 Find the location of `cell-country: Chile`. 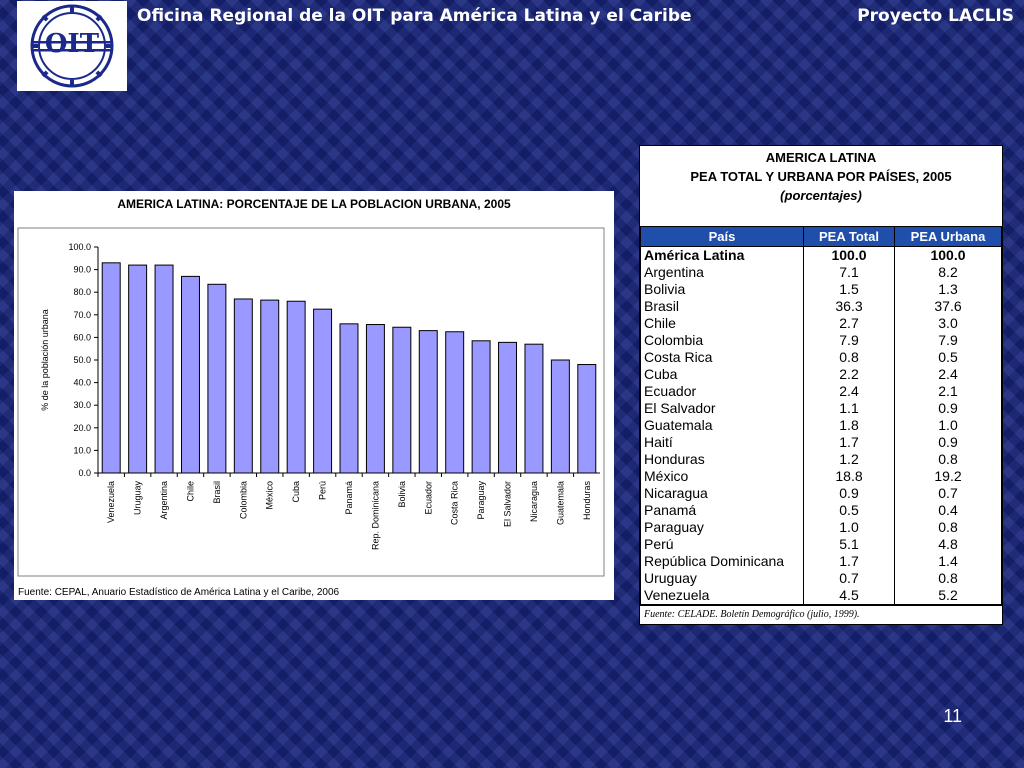

cell-country: Chile is located at coordinates (722, 323).